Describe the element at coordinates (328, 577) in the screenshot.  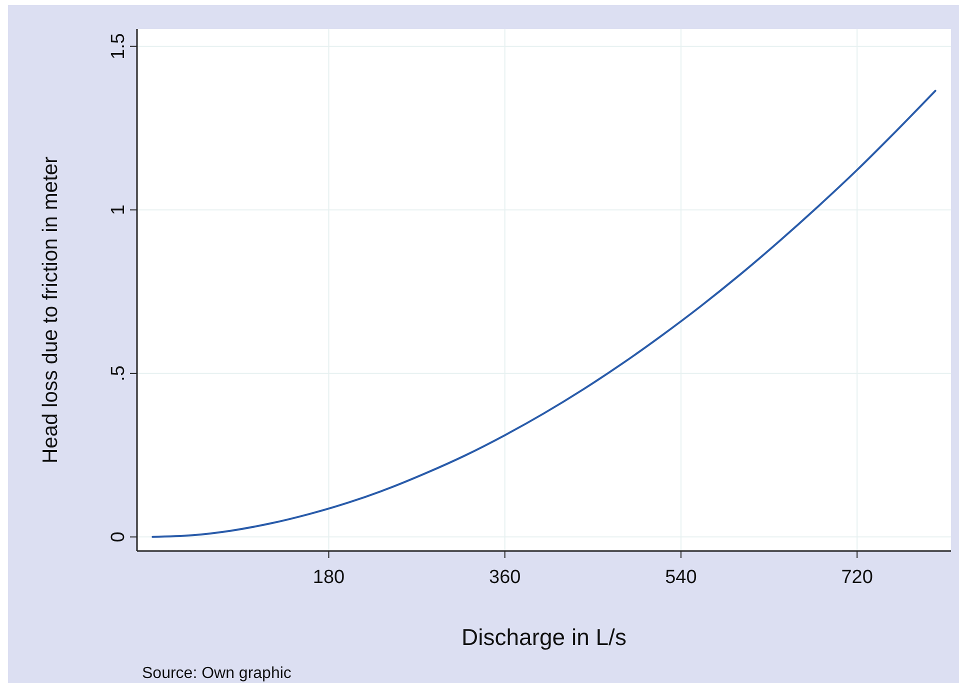
I see `x-tick-label: 180` at that location.